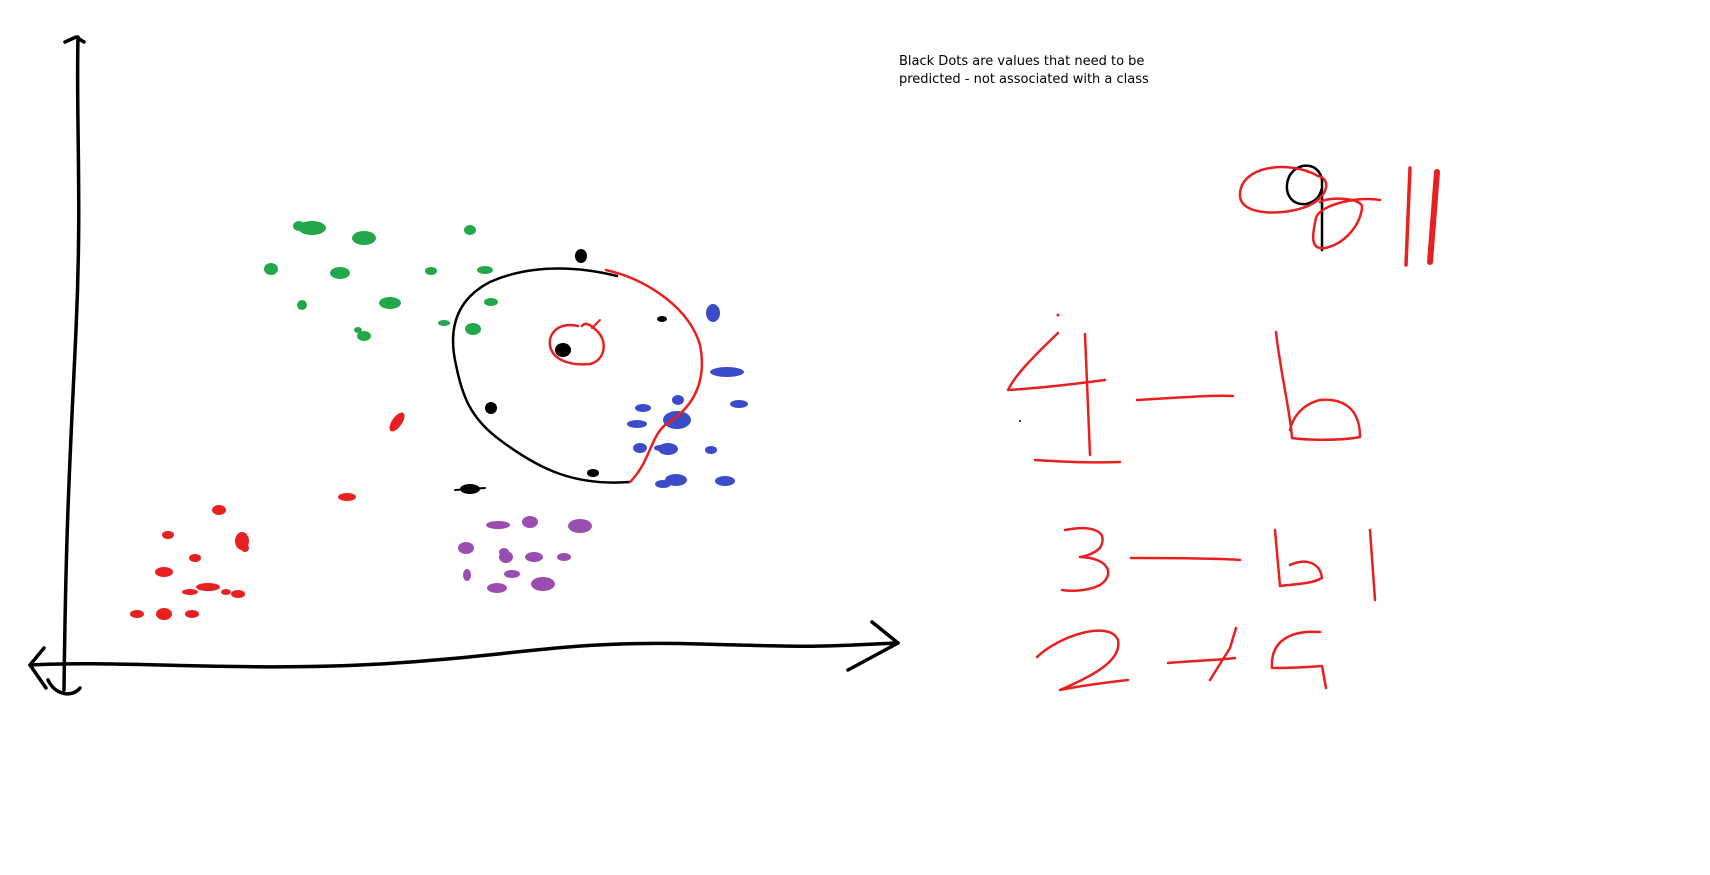 The height and width of the screenshot is (875, 1710). What do you see at coordinates (576, 344) in the screenshot?
I see `red-inner-circle` at bounding box center [576, 344].